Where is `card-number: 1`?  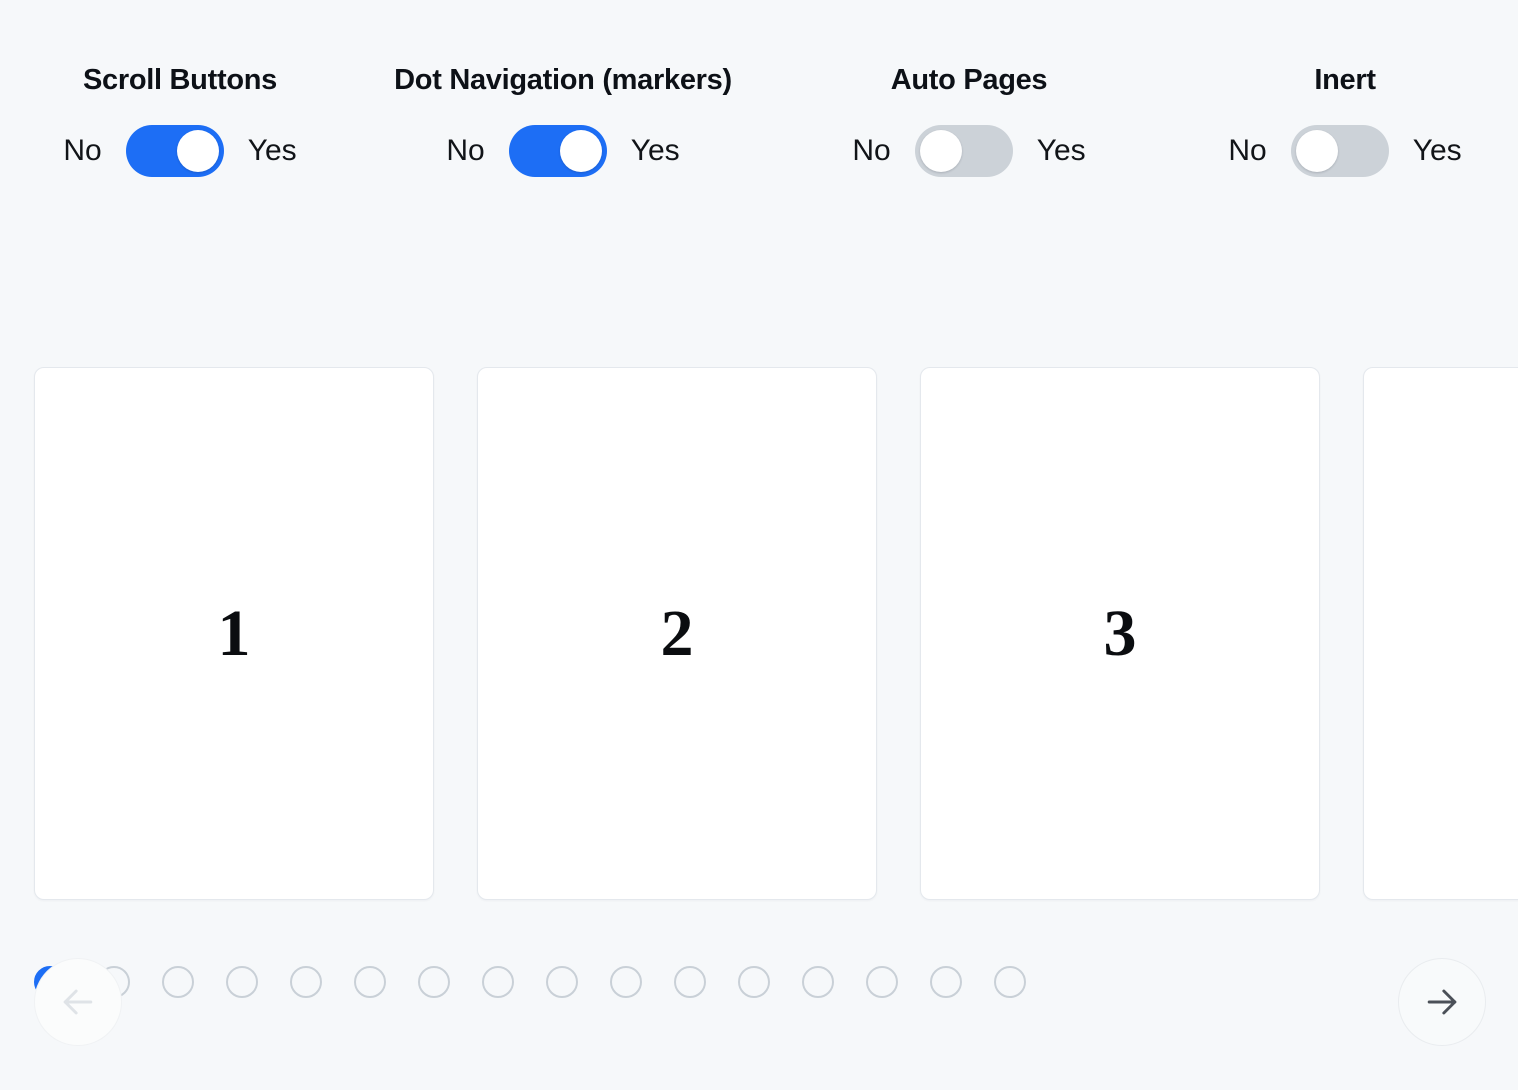 card-number: 1 is located at coordinates (234, 633).